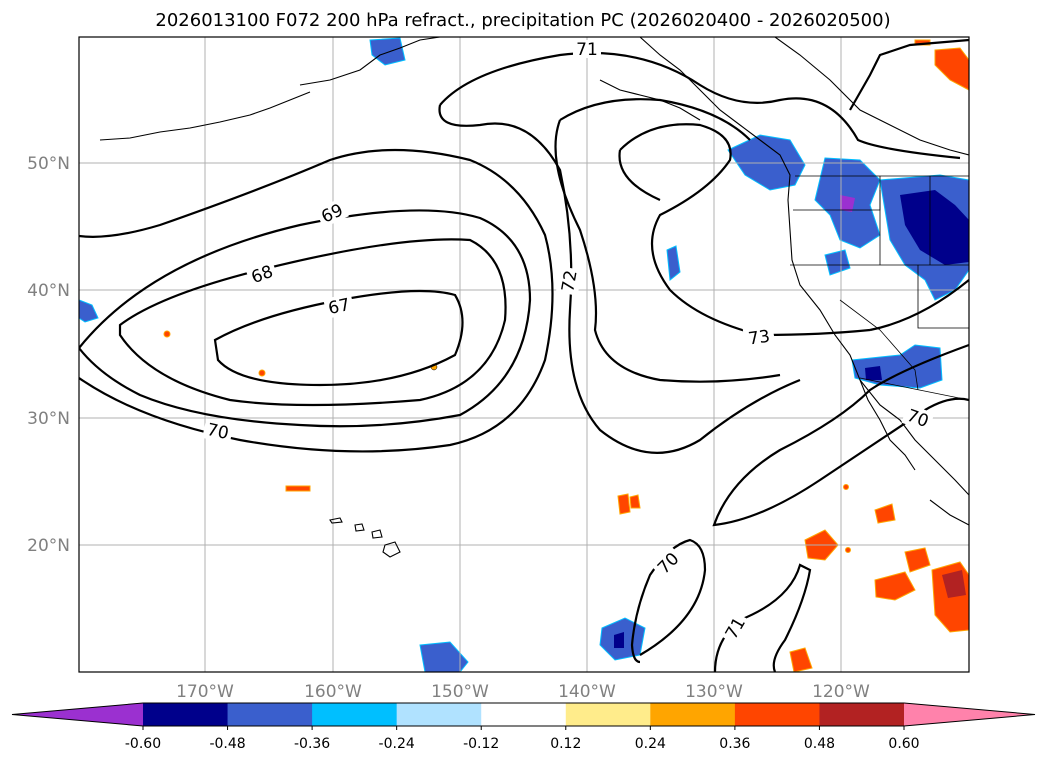 This screenshot has height=765, width=1047. What do you see at coordinates (48, 164) in the screenshot?
I see `lat-label-50n: 50°N` at bounding box center [48, 164].